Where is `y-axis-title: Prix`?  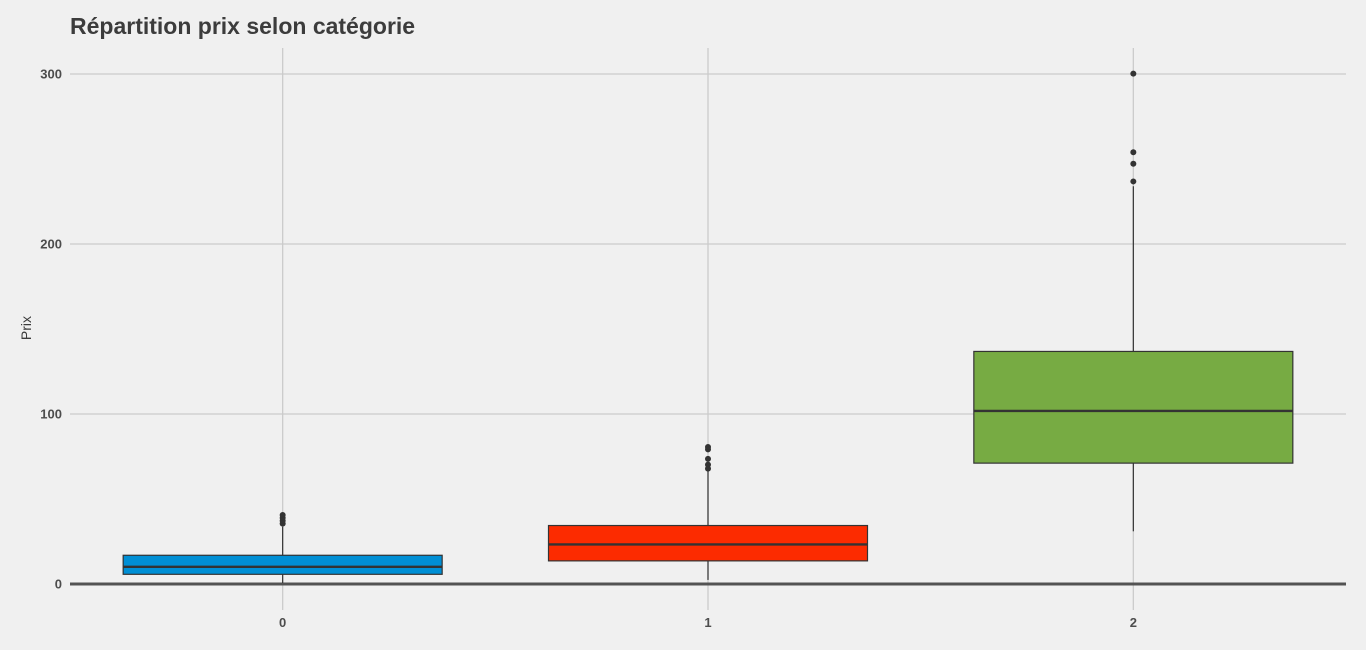 y-axis-title: Prix is located at coordinates (26, 328).